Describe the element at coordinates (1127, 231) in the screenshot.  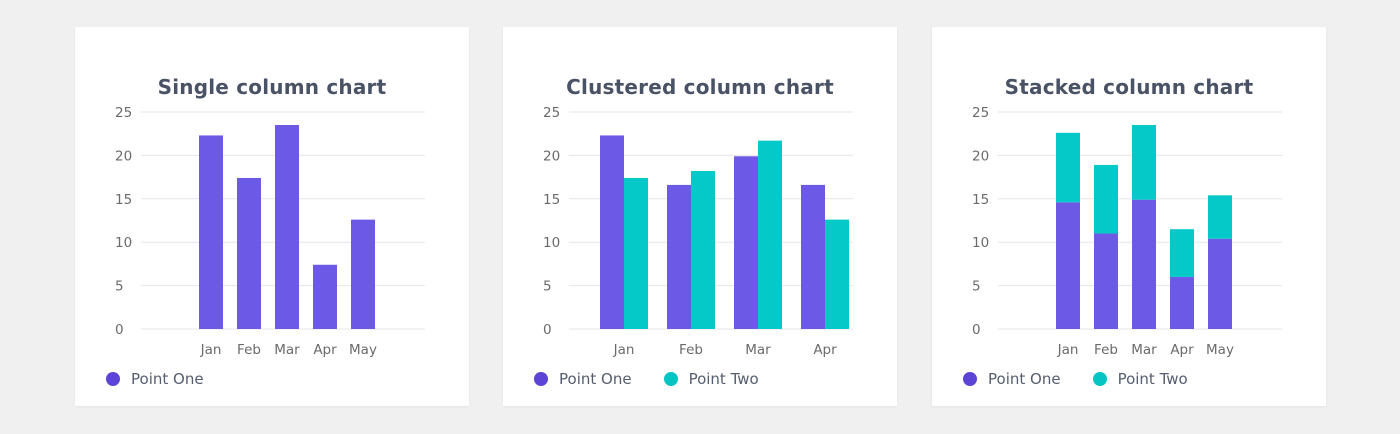
I see `stacked-column-plot: 0 5 10 15 20 25 Jan Feb Mar Apr May` at that location.